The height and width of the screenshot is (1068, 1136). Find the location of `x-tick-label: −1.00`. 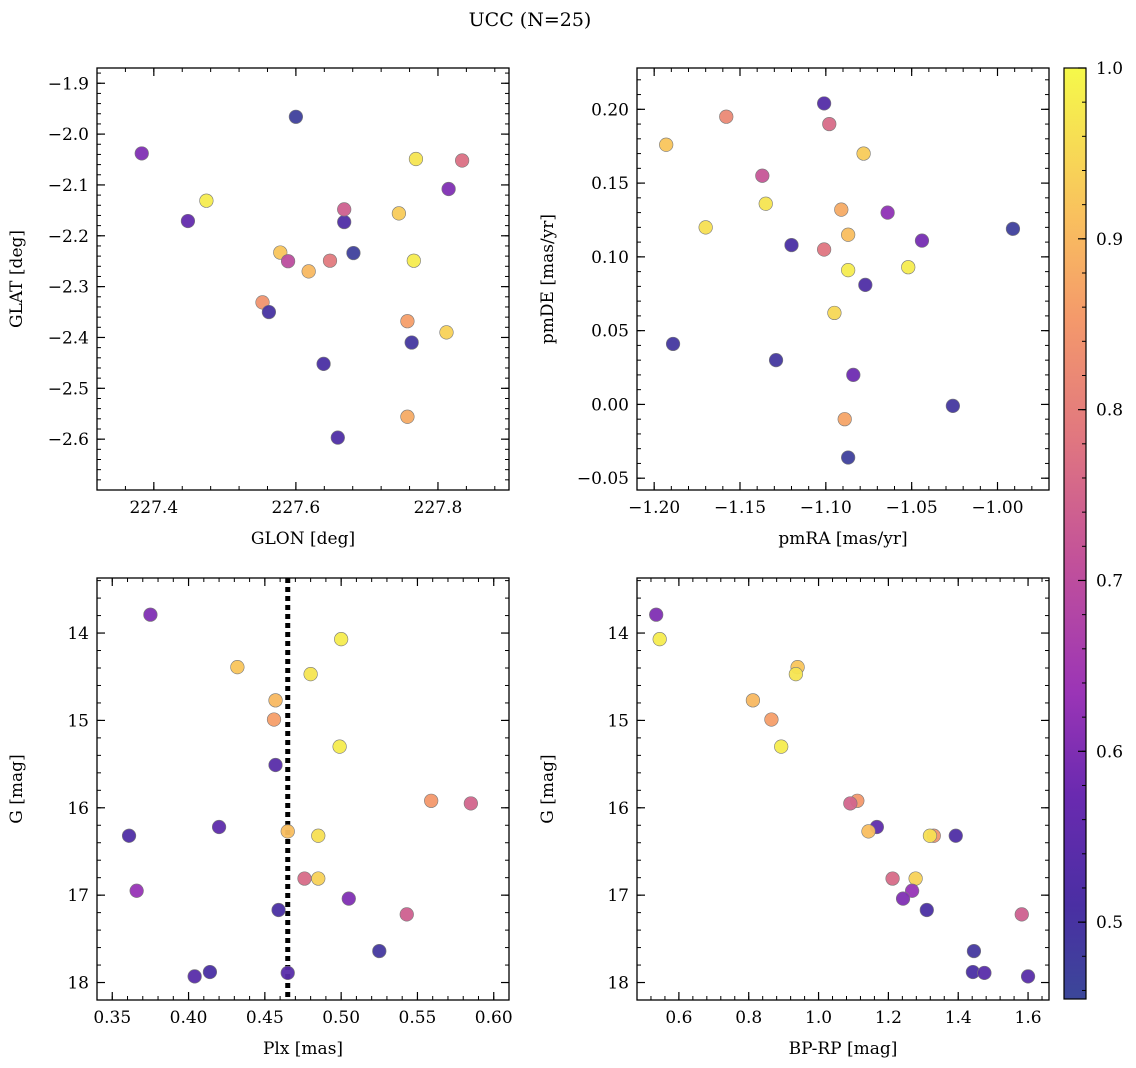

x-tick-label: −1.00 is located at coordinates (997, 508).